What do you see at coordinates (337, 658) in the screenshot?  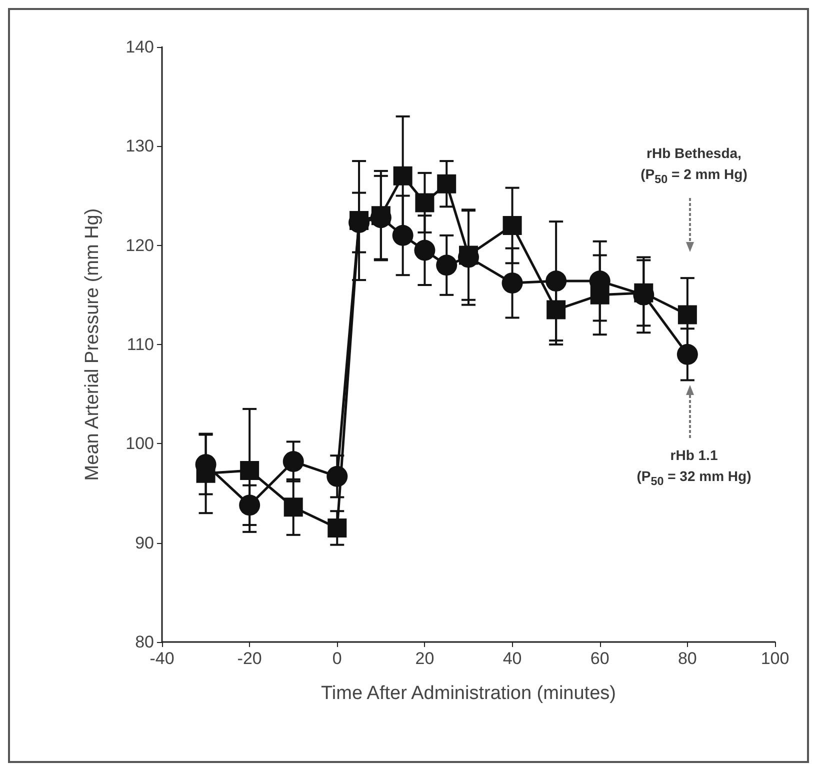 I see `x-tick-label: 0` at bounding box center [337, 658].